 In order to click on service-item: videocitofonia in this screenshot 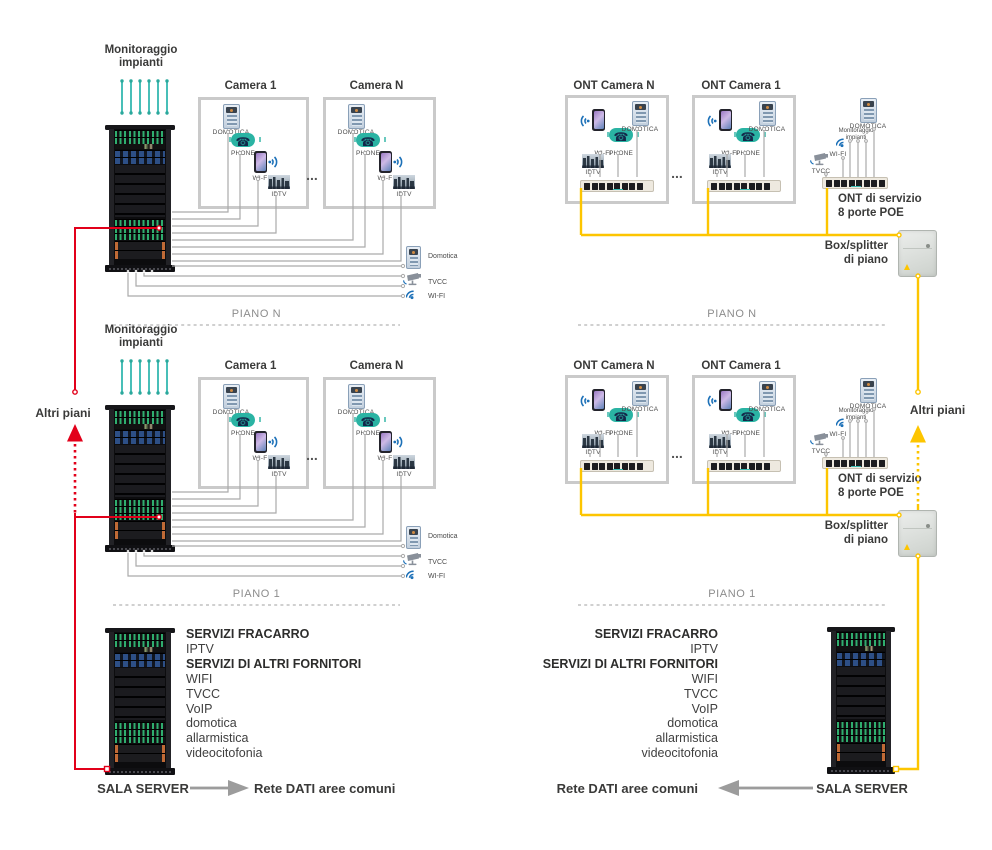, I will do `click(224, 753)`.